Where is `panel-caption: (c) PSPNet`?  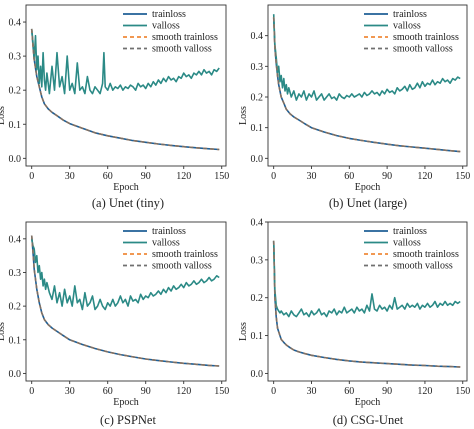
panel-caption: (c) PSPNet is located at coordinates (128, 420).